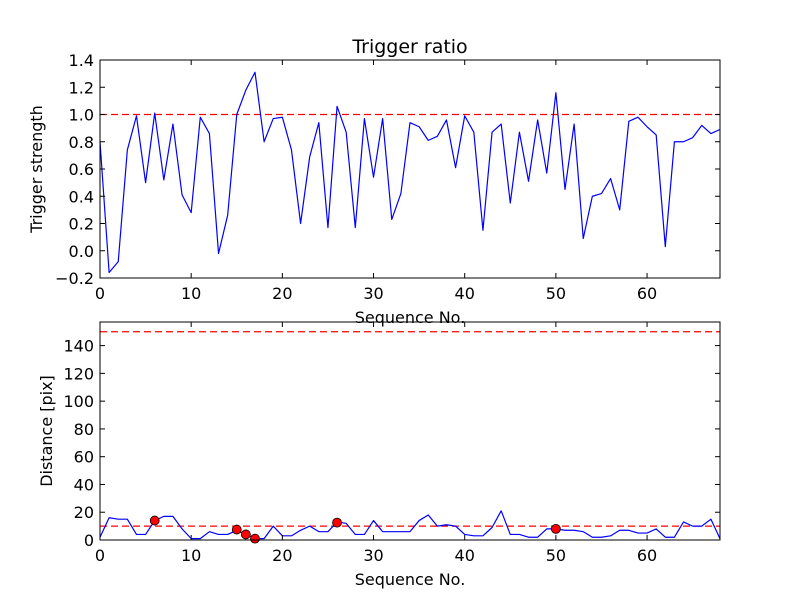 This screenshot has height=600, width=800. Describe the element at coordinates (84, 484) in the screenshot. I see `y-tick-label: 40` at that location.